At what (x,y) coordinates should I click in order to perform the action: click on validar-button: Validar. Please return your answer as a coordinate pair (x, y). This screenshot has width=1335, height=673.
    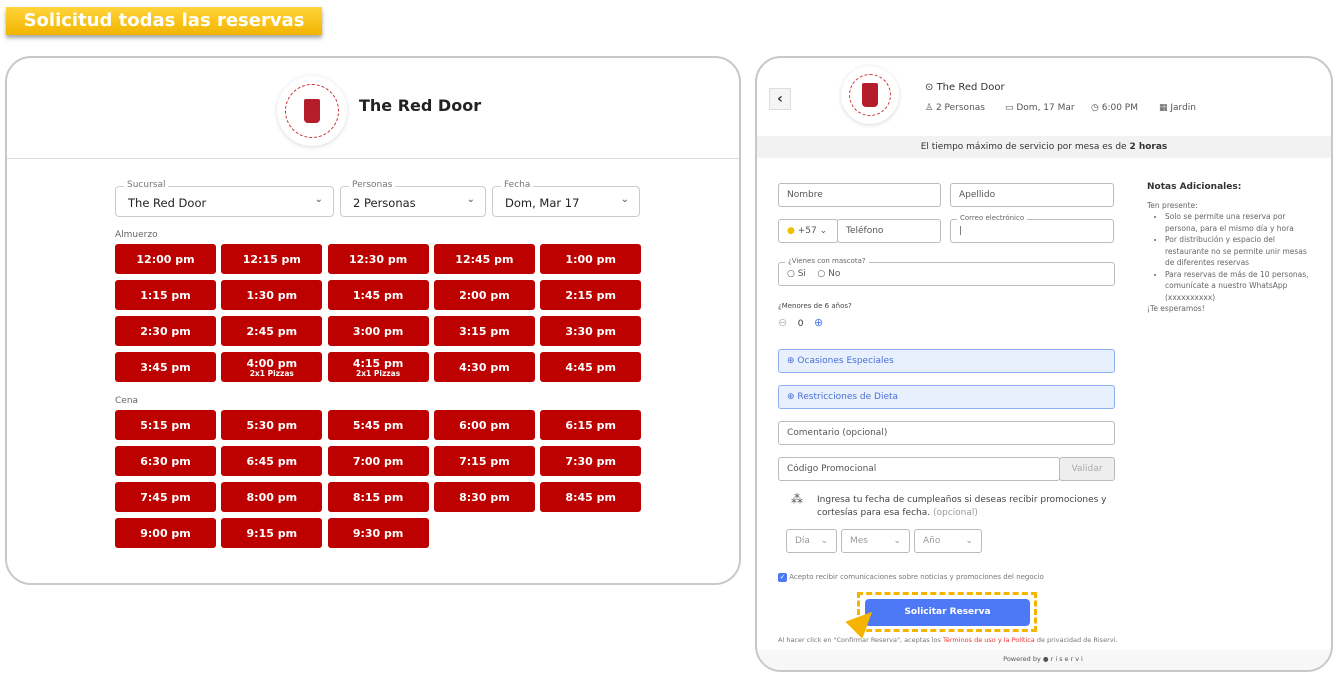
    Looking at the image, I should click on (1087, 469).